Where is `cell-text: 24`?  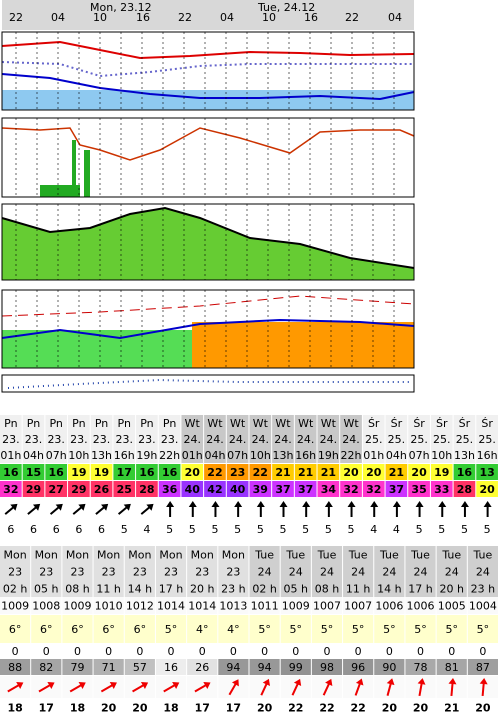
cell-text: 24 is located at coordinates (327, 572).